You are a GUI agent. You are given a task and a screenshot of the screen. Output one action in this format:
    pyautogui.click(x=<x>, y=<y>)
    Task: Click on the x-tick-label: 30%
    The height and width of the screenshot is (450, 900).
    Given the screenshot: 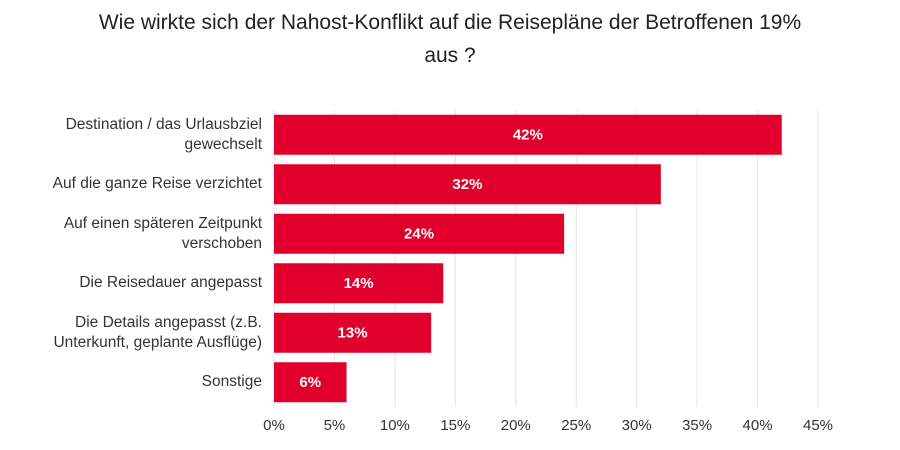 What is the action you would take?
    pyautogui.click(x=637, y=425)
    